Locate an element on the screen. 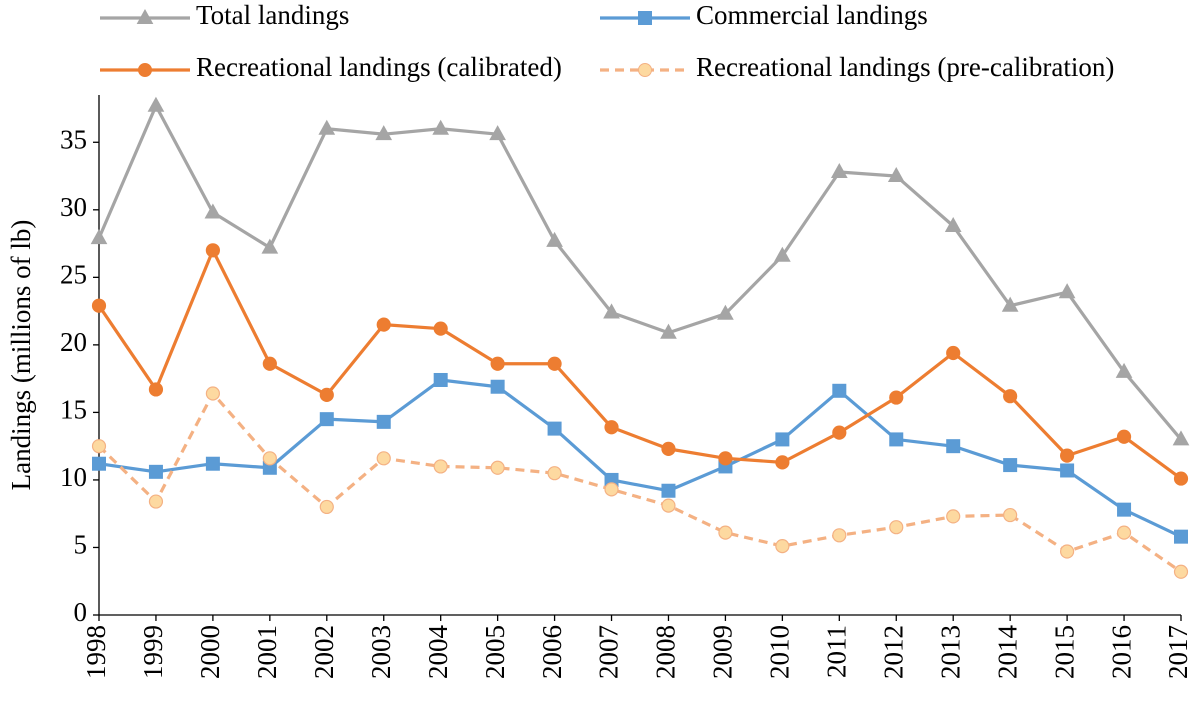 The image size is (1200, 702). x-tick-label: 2011 is located at coordinates (837, 651).